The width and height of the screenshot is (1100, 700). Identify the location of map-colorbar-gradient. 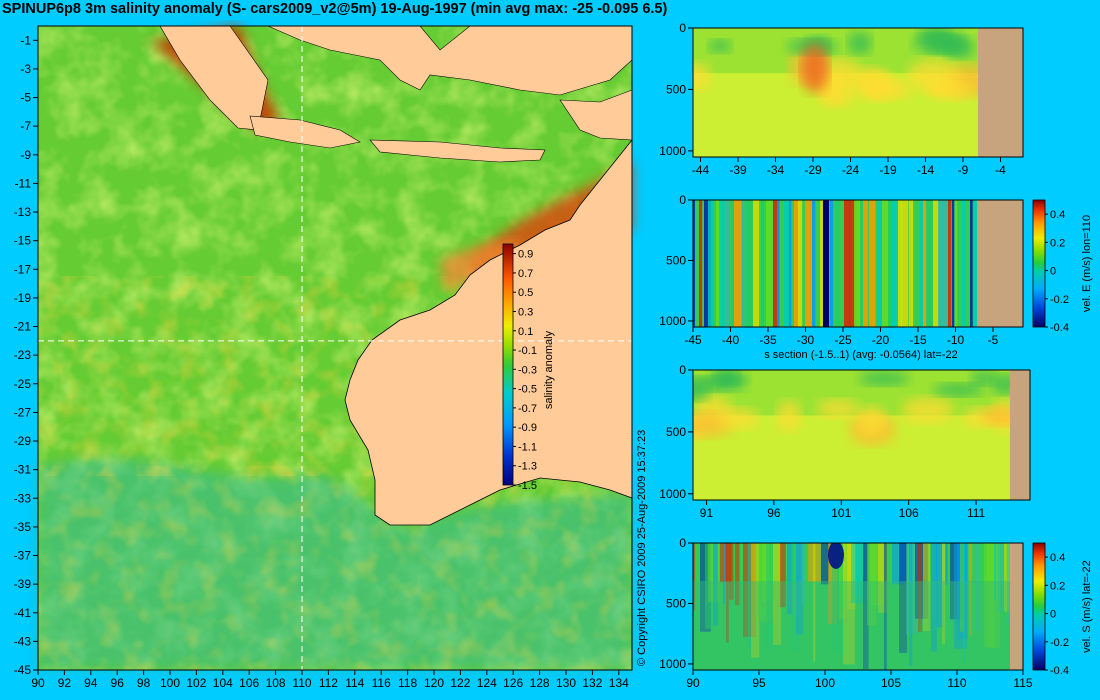
(508, 364).